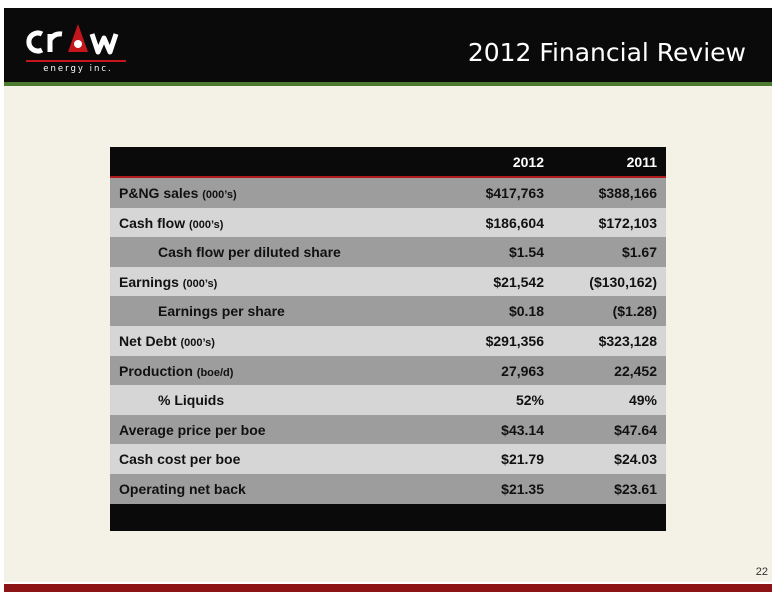 This screenshot has height=600, width=776. Describe the element at coordinates (388, 400) in the screenshot. I see `table-row: % Liquids 52% 49%` at that location.